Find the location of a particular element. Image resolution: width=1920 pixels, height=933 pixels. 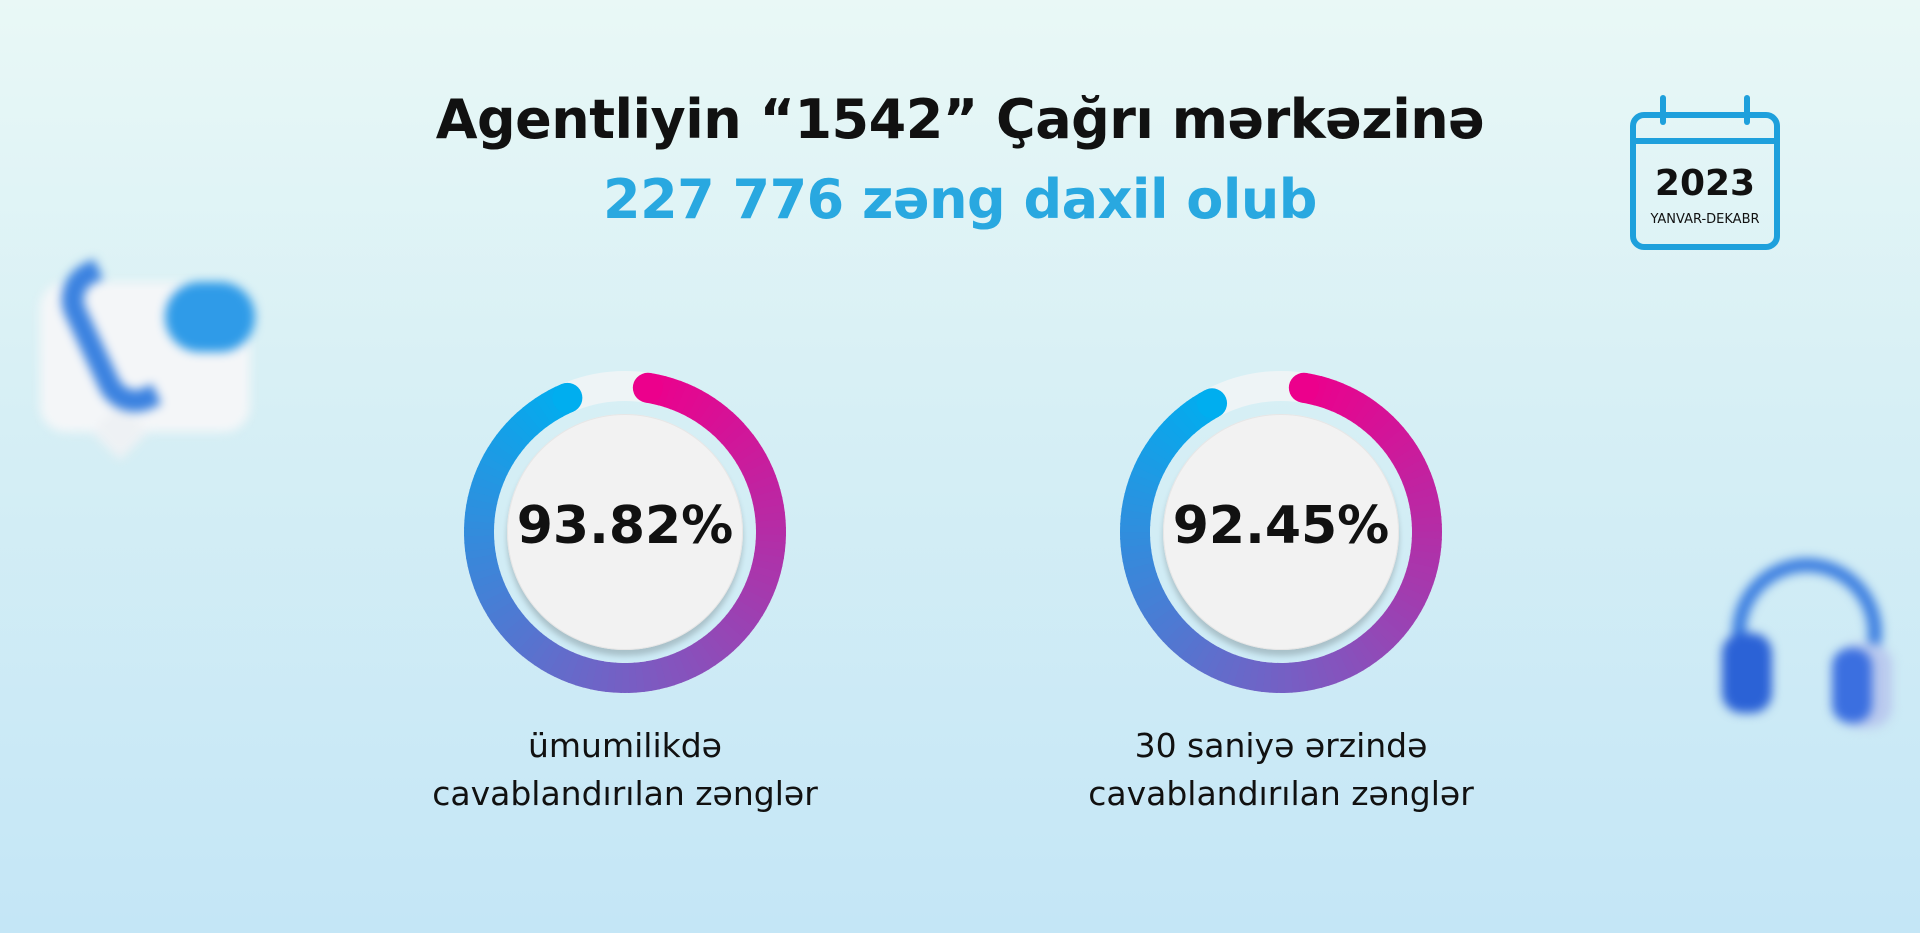

headline: Agentliyin “1542” Çağrı mərkəzinə is located at coordinates (960, 119).